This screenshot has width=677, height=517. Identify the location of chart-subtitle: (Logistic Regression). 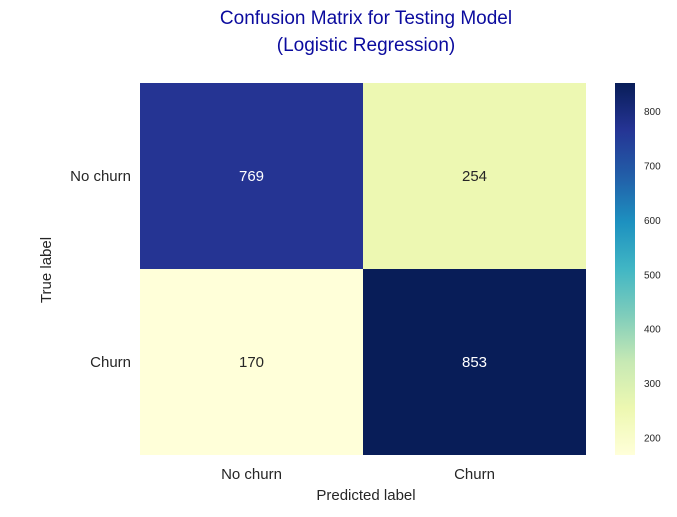
(366, 45).